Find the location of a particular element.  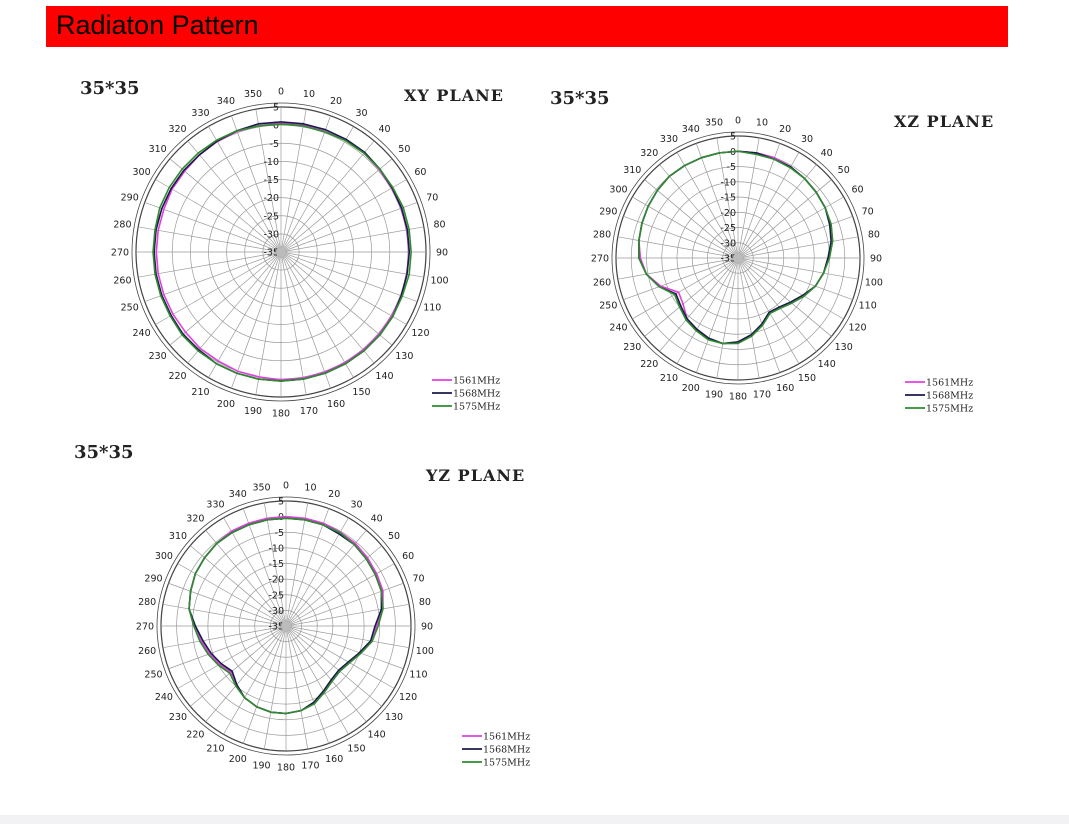

xz-angle-tick-label: 70 is located at coordinates (868, 211).